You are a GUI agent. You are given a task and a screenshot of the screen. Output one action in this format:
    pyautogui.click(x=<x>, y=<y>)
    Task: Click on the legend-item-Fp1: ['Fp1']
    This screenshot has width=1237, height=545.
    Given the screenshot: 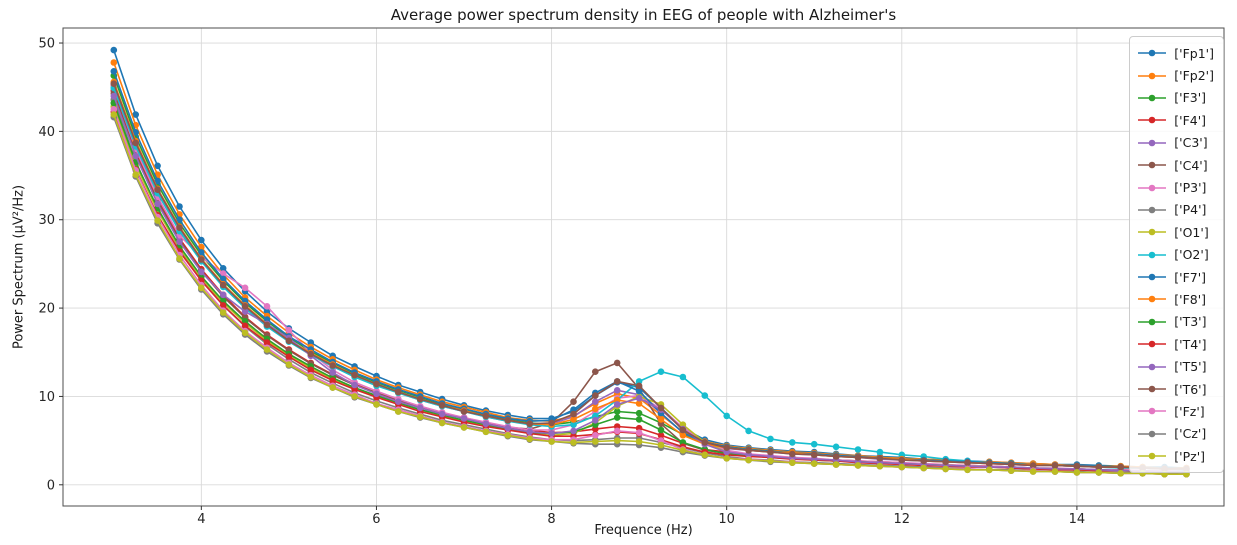 What is the action you would take?
    pyautogui.click(x=1175, y=53)
    